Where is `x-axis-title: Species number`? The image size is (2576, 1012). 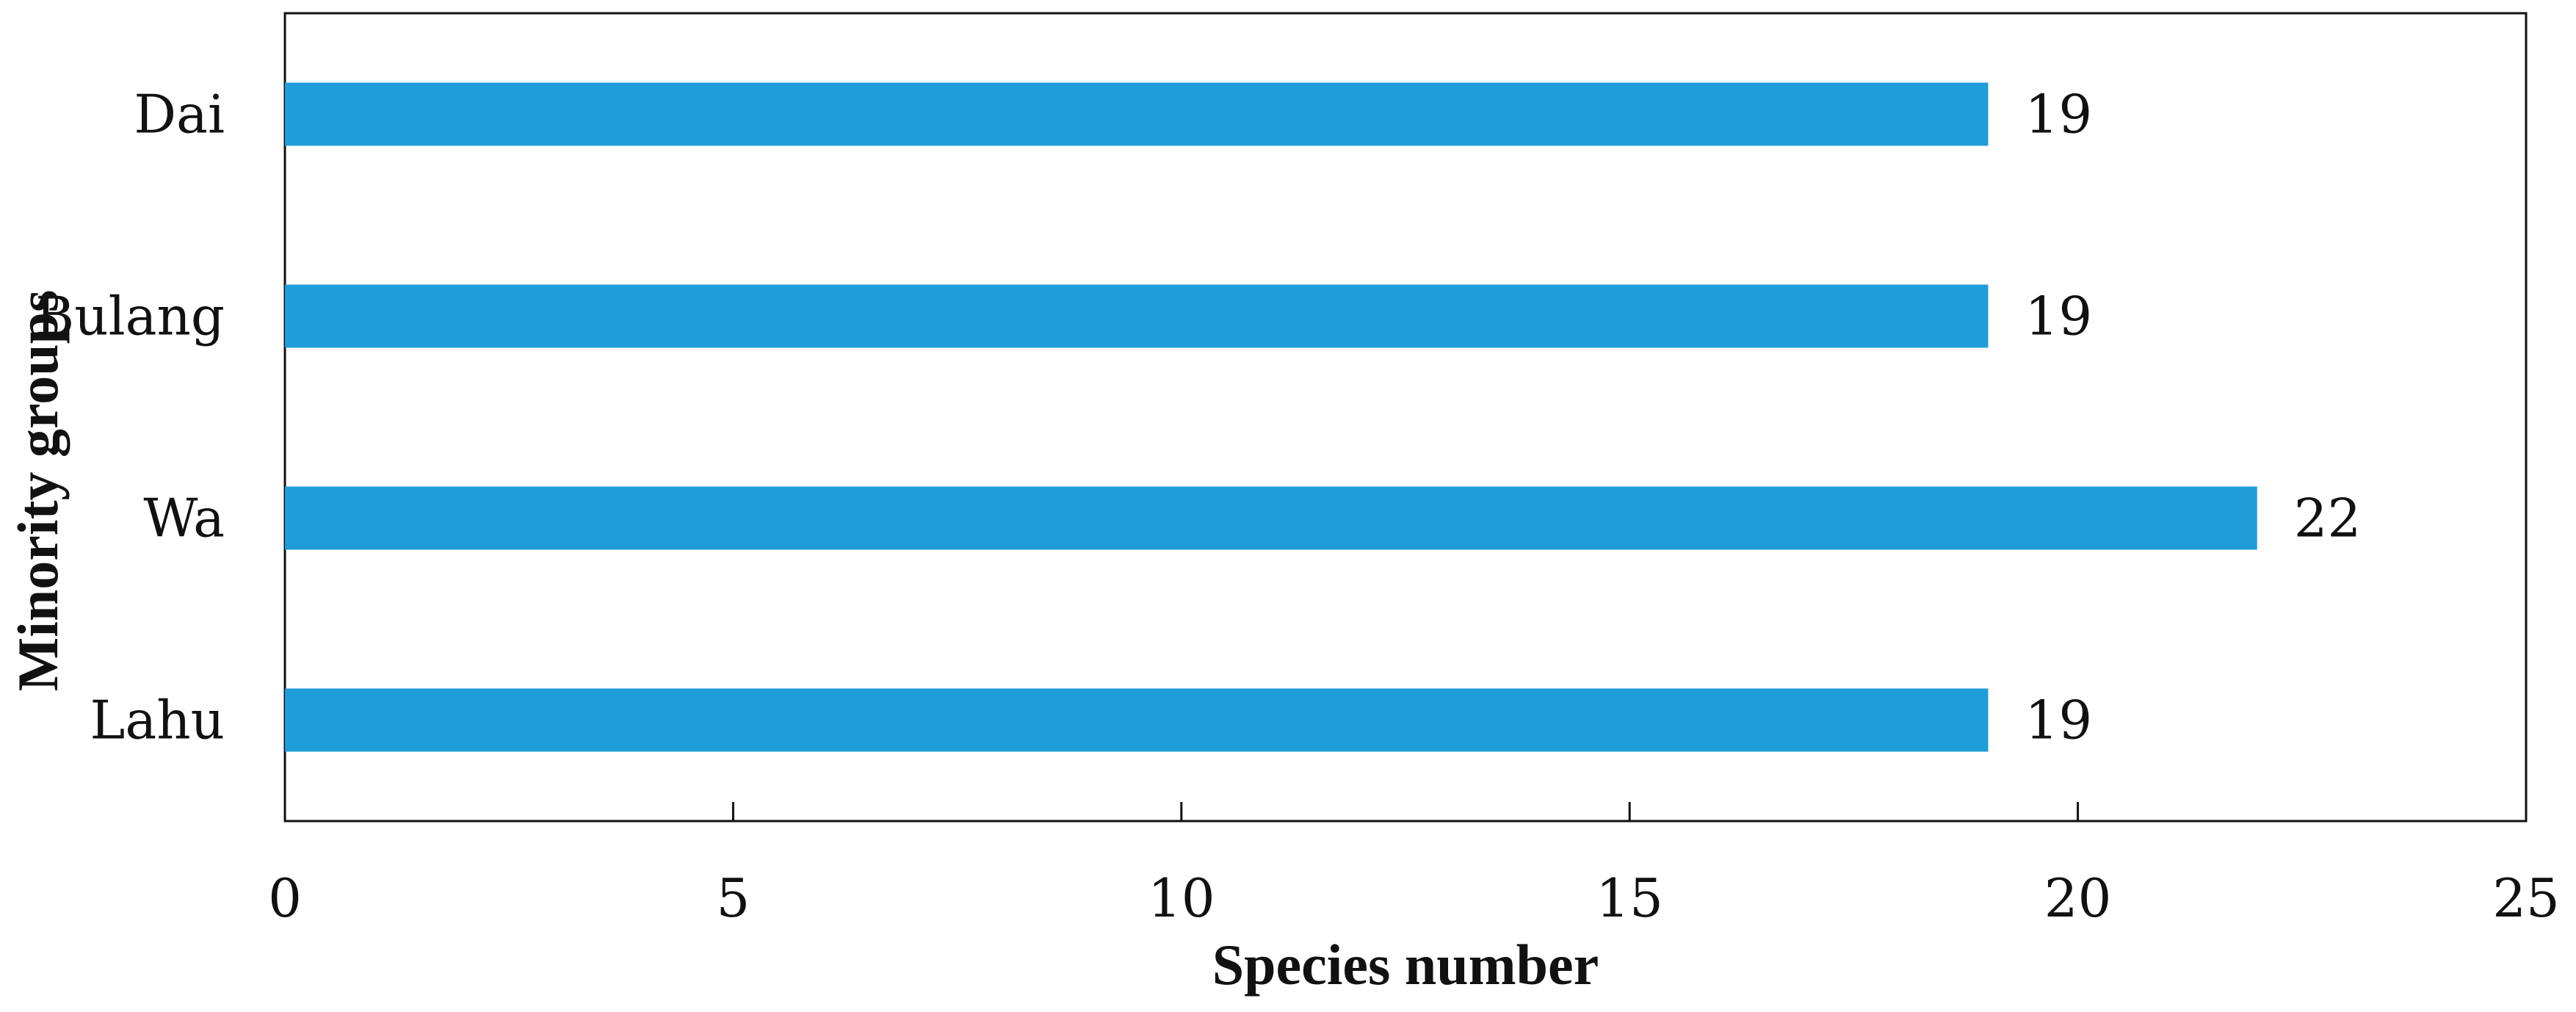 x-axis-title: Species number is located at coordinates (1405, 965).